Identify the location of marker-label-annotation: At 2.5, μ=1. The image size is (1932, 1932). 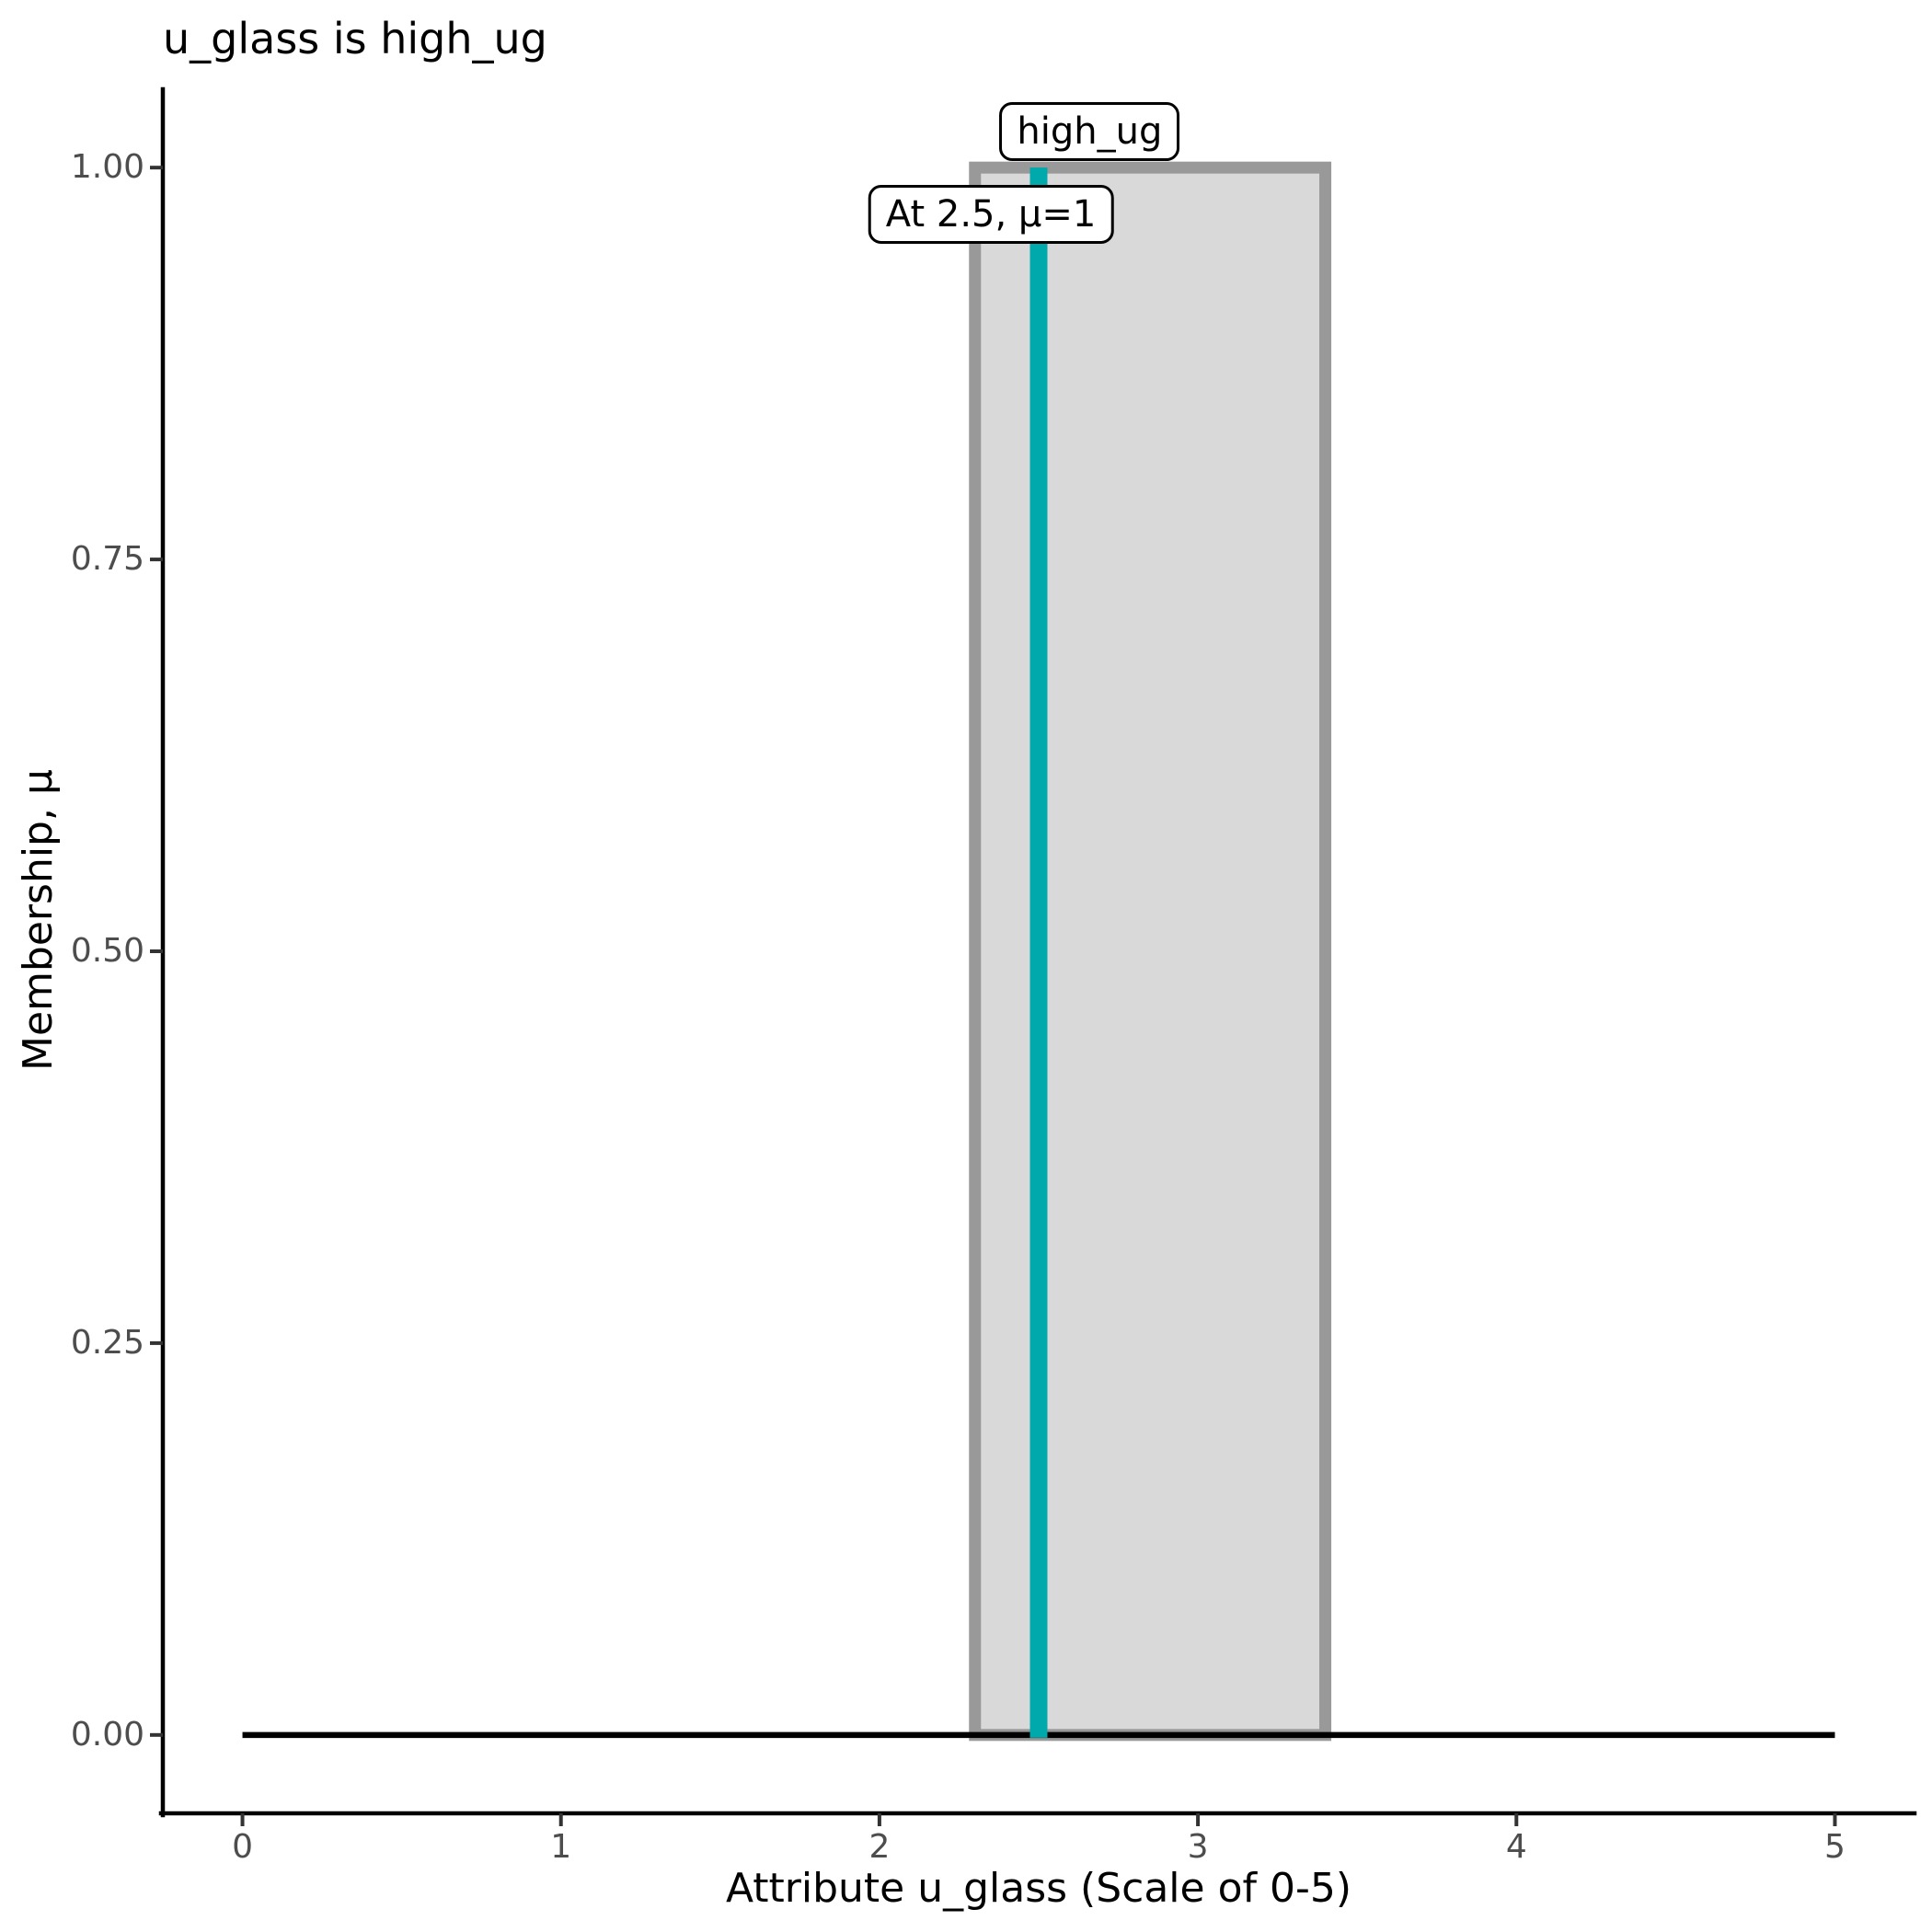
(991, 215).